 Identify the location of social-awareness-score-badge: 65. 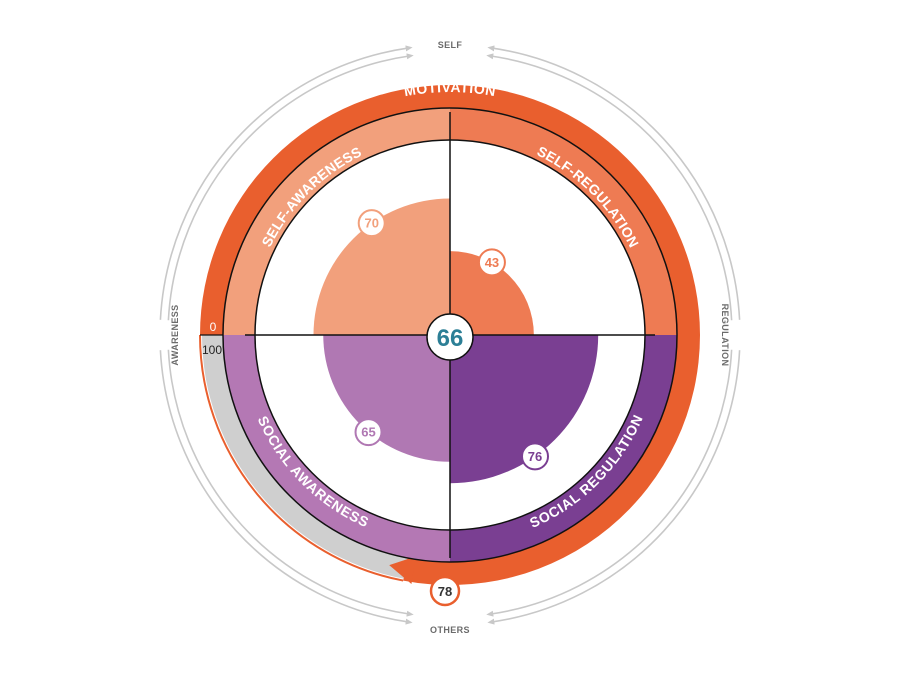
(368, 432).